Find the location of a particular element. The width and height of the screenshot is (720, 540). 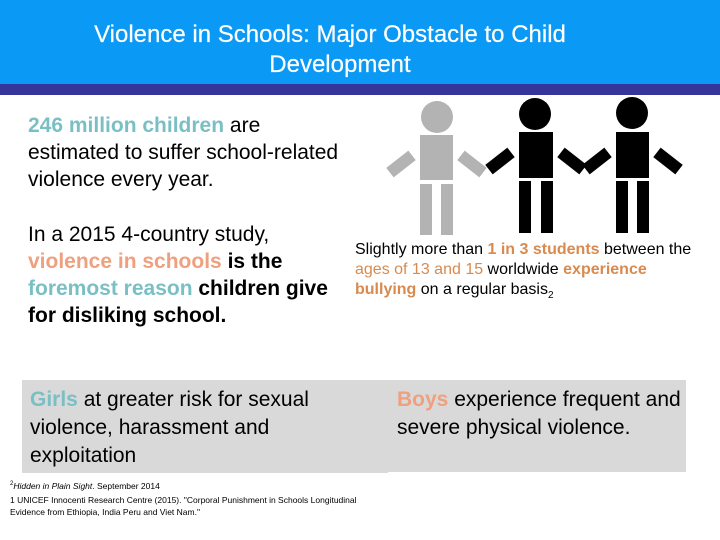

footnote-2: 2Hidden in Plain Sight. September 2014 is located at coordinates (85, 485).